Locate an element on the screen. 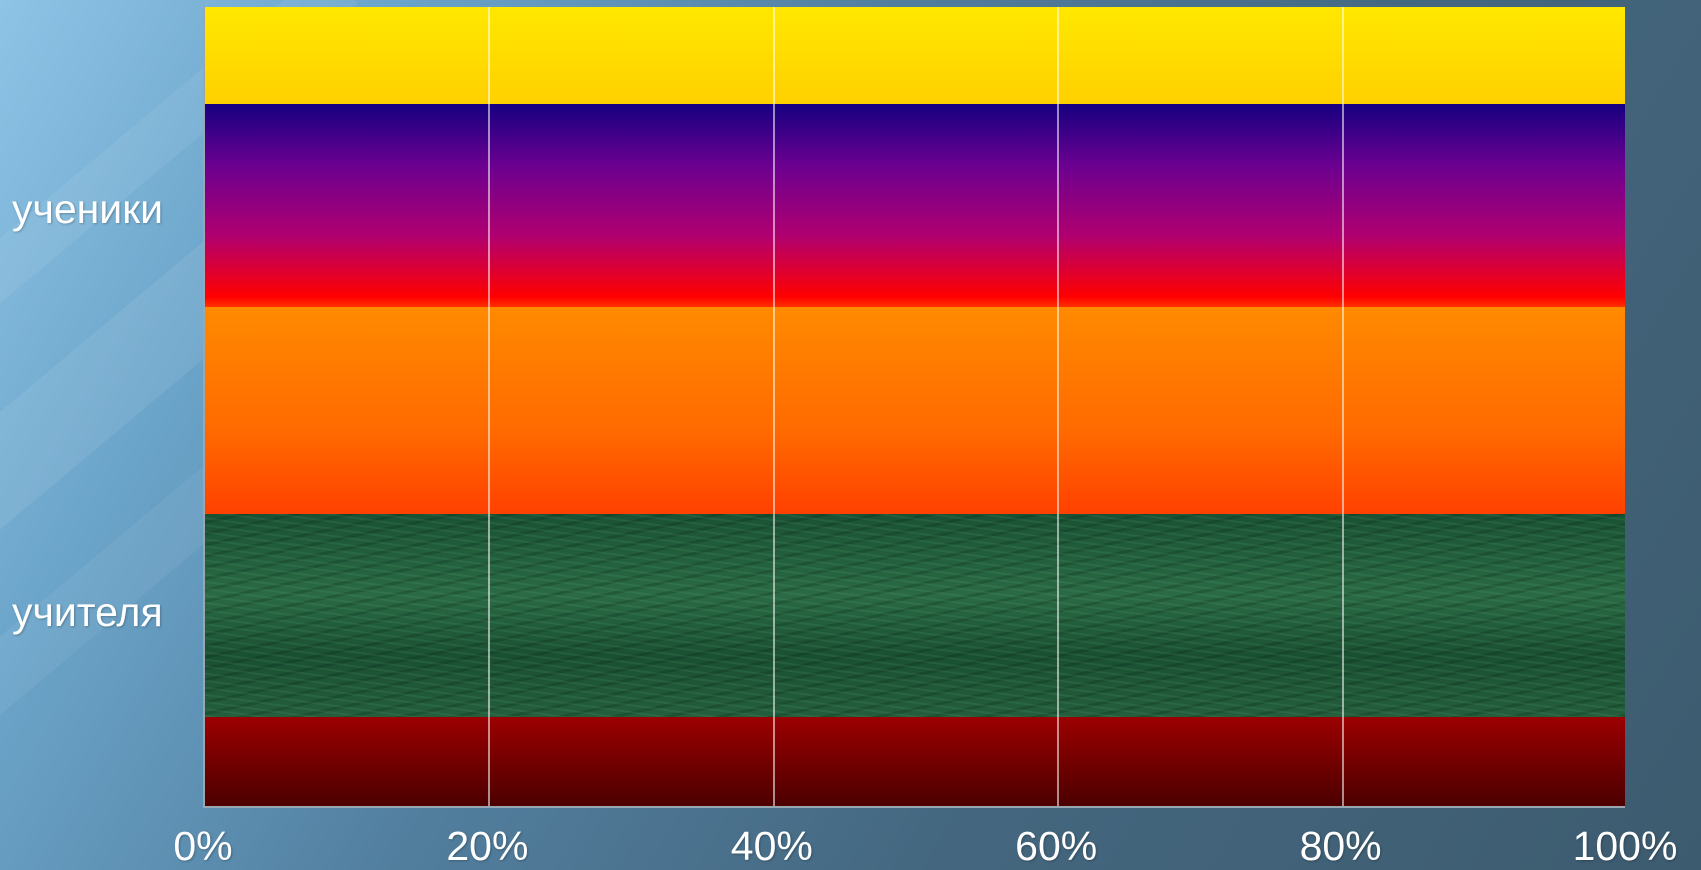  category-label-uchitelya: учителя is located at coordinates (87, 612).